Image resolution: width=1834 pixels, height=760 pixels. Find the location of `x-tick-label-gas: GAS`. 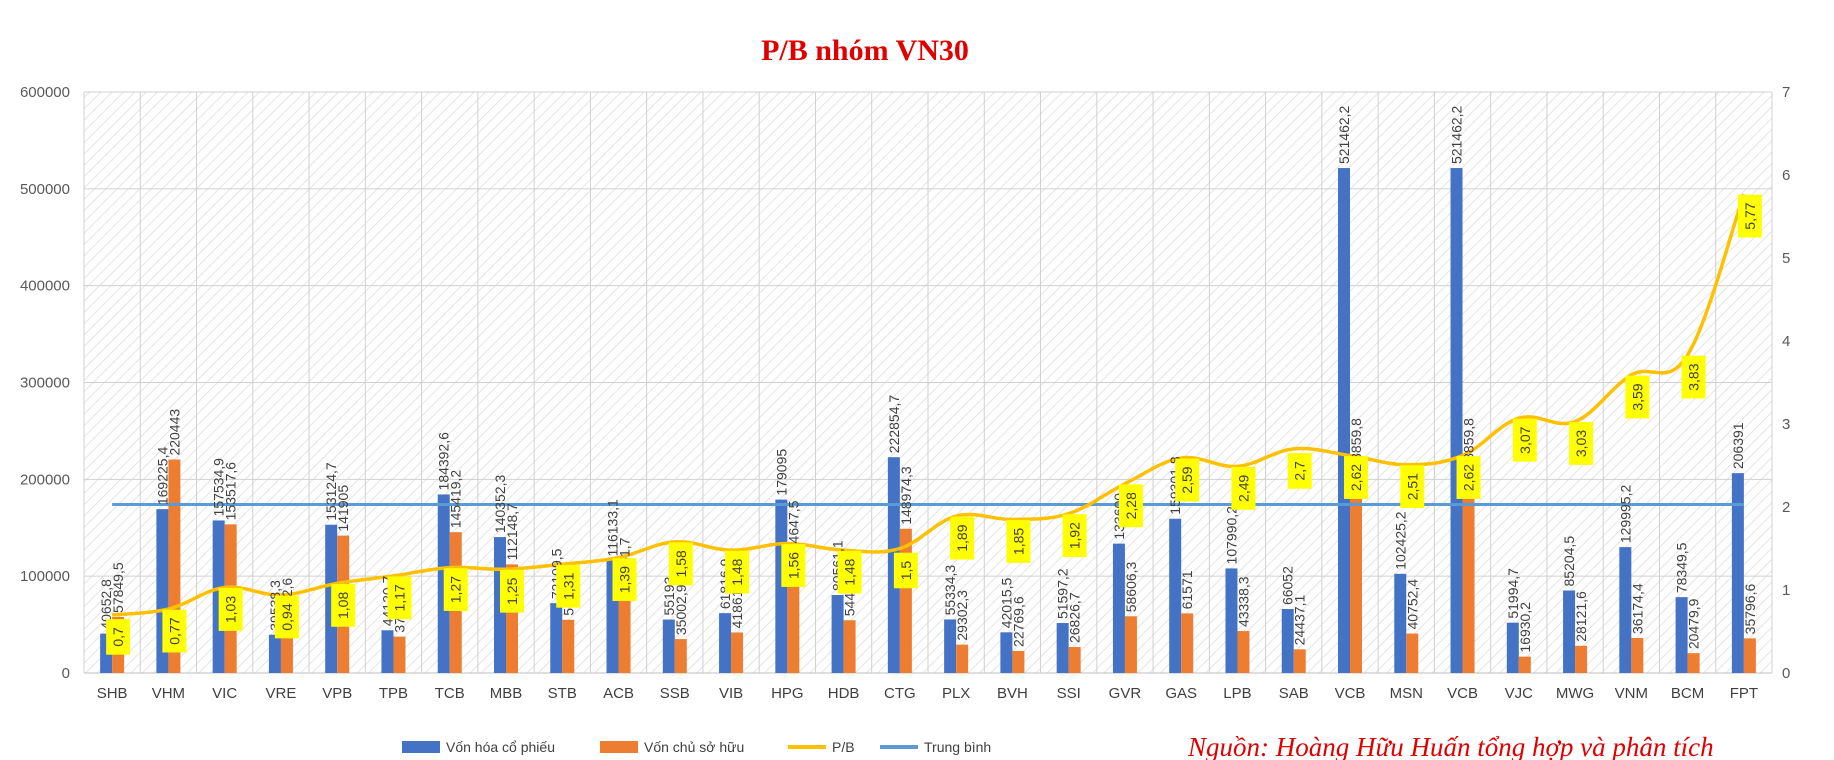

x-tick-label-gas: GAS is located at coordinates (1181, 693).